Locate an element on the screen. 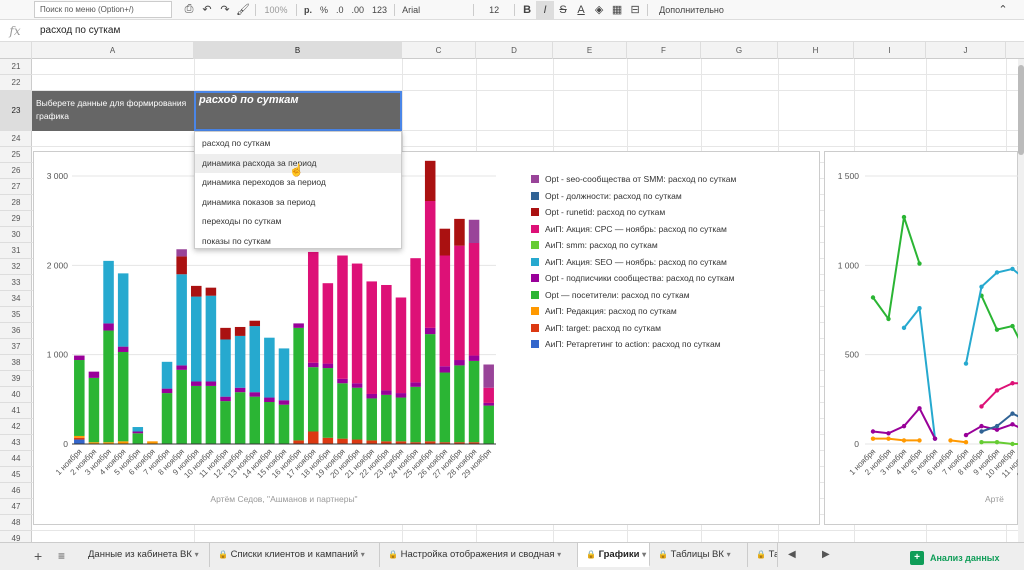  row-header: 47 is located at coordinates (16, 507).